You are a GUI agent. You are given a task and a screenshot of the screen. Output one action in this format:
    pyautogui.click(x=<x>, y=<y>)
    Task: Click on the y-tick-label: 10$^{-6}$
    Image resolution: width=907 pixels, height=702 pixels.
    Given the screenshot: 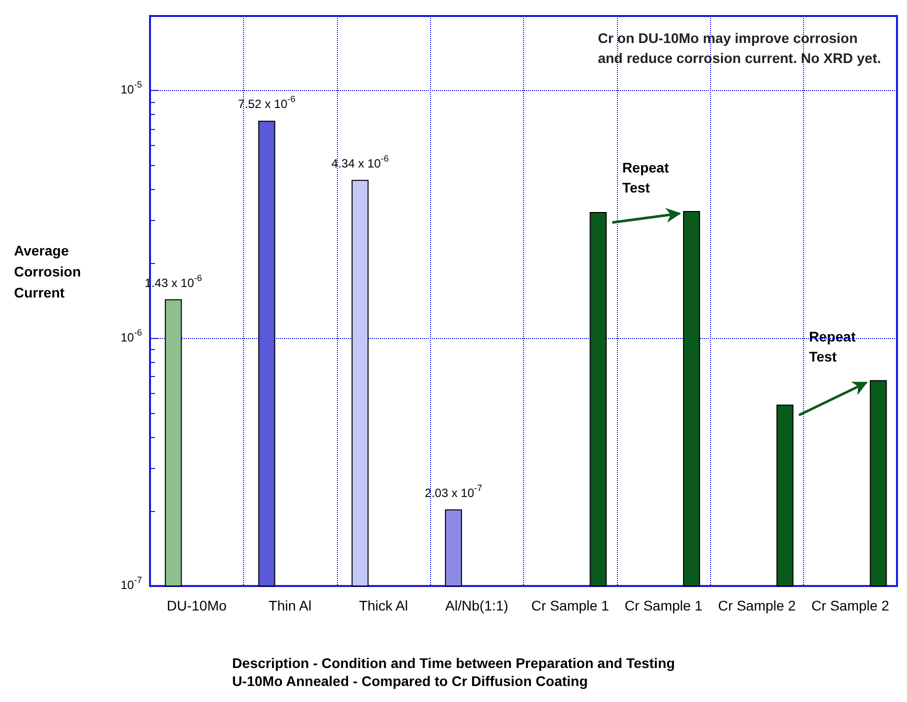 What is the action you would take?
    pyautogui.click(x=131, y=336)
    